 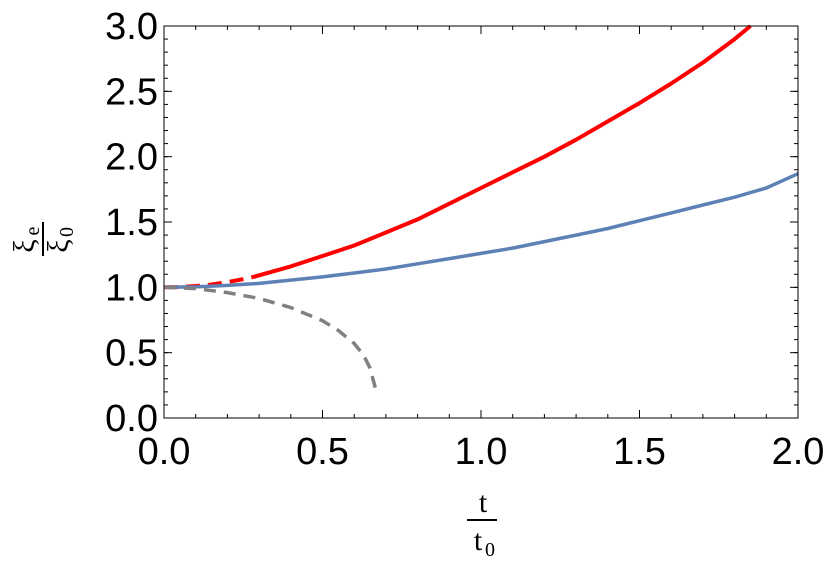 I want to click on y-axis-label: ξ e ξ 0, so click(x=43, y=239).